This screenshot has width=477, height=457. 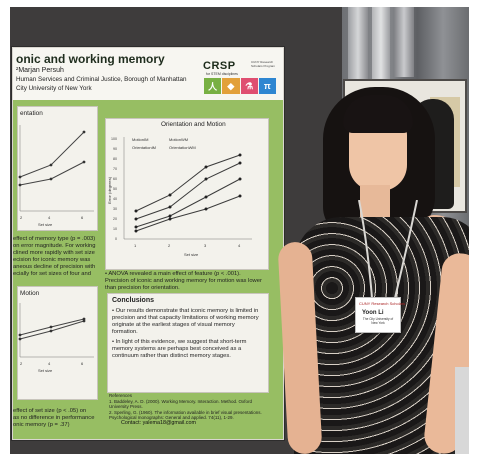 I want to click on tick-label: 80, so click(x=115, y=159).